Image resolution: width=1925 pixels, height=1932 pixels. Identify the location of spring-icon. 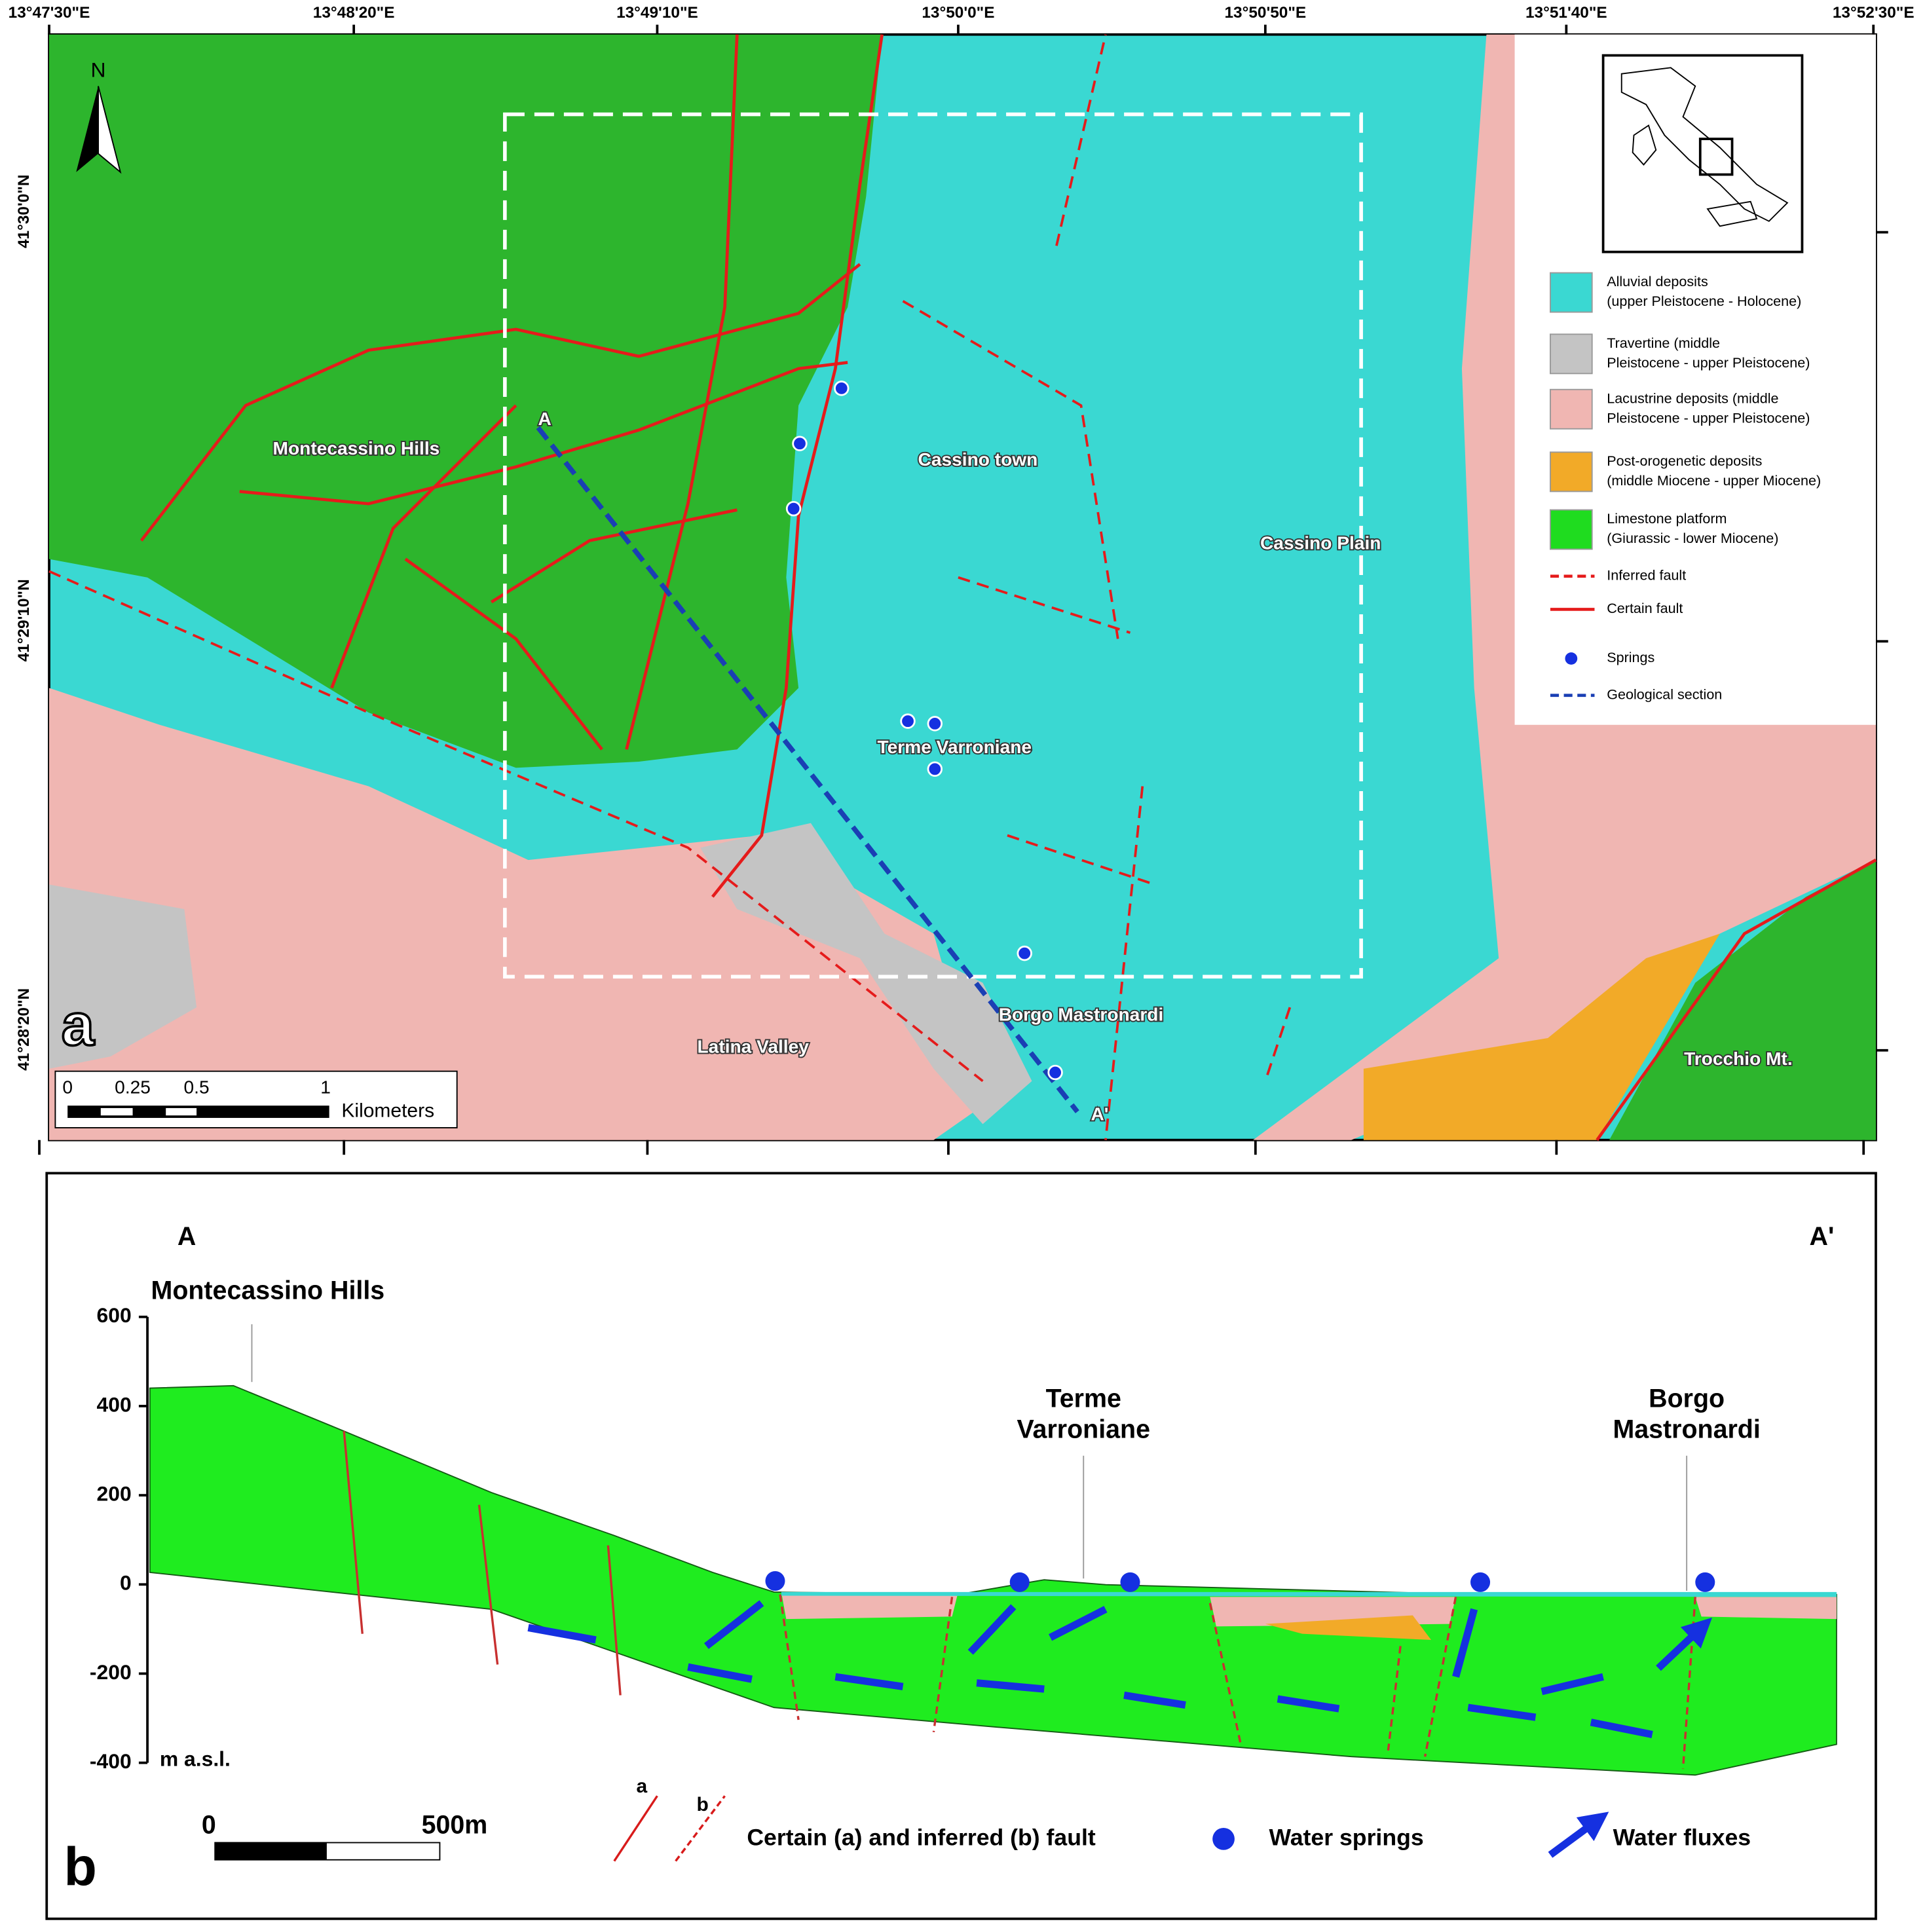
(1223, 1839).